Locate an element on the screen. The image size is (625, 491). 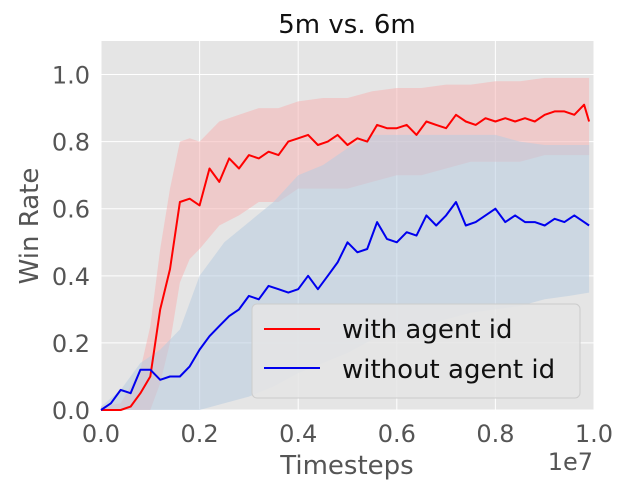
legend-label-with-agent-id: with agent id is located at coordinates (427, 330).